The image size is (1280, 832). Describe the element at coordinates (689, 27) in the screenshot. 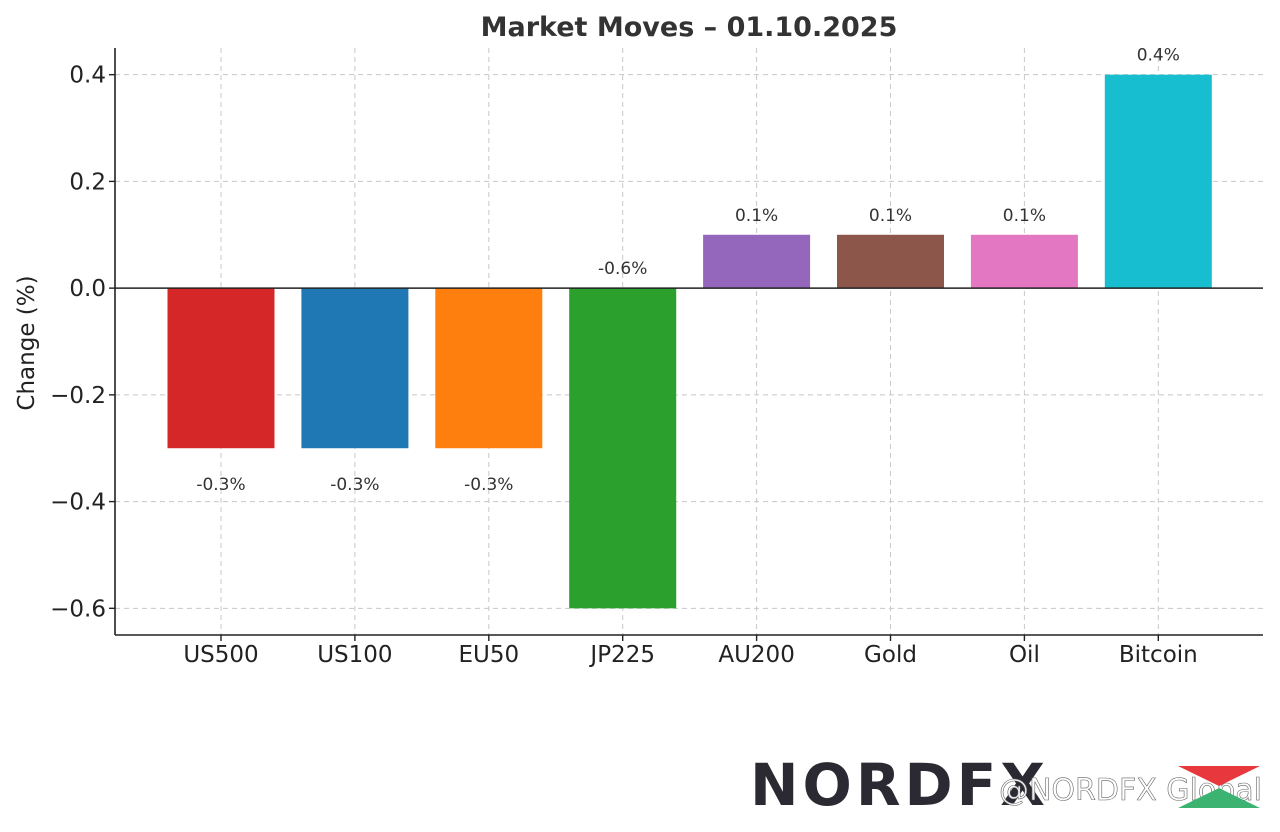

I see `chart-title: Market Moves – 01.10.2025` at that location.